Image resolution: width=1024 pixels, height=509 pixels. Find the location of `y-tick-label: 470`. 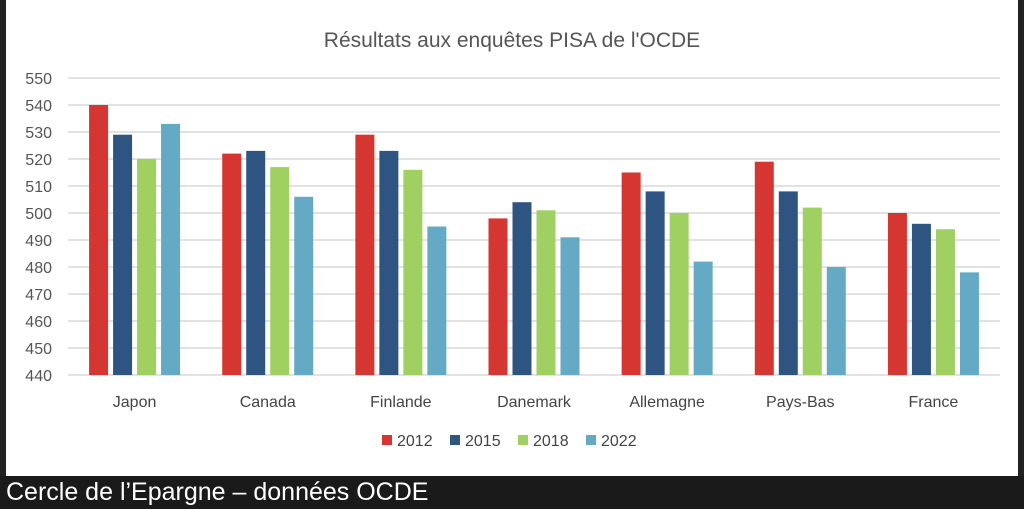

y-tick-label: 470 is located at coordinates (38, 295).